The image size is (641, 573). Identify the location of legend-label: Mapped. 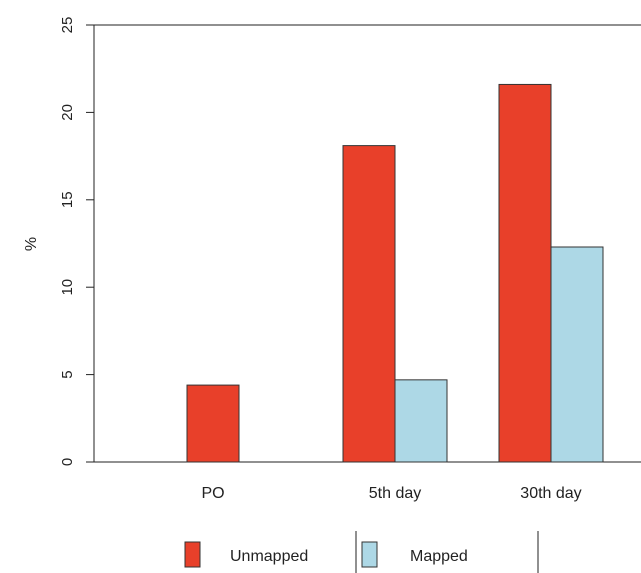
(439, 556).